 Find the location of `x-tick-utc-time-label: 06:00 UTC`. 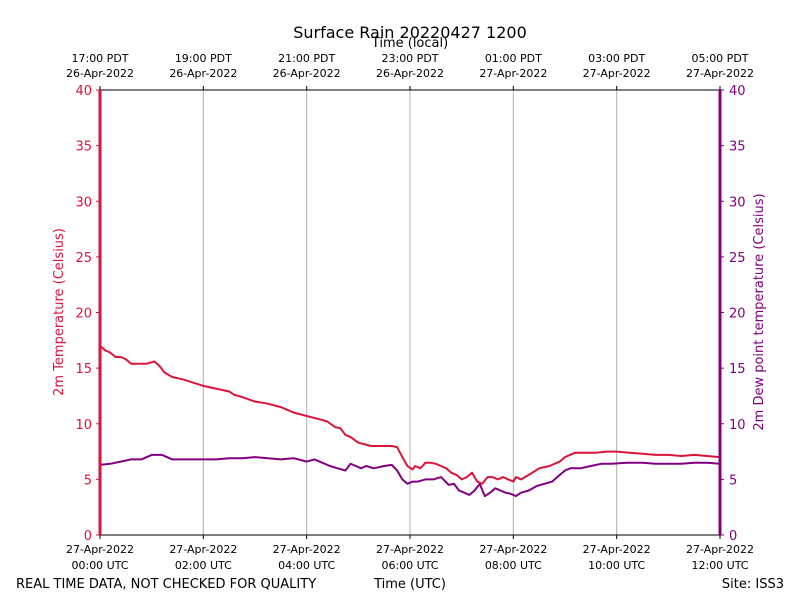

x-tick-utc-time-label: 06:00 UTC is located at coordinates (409, 565).